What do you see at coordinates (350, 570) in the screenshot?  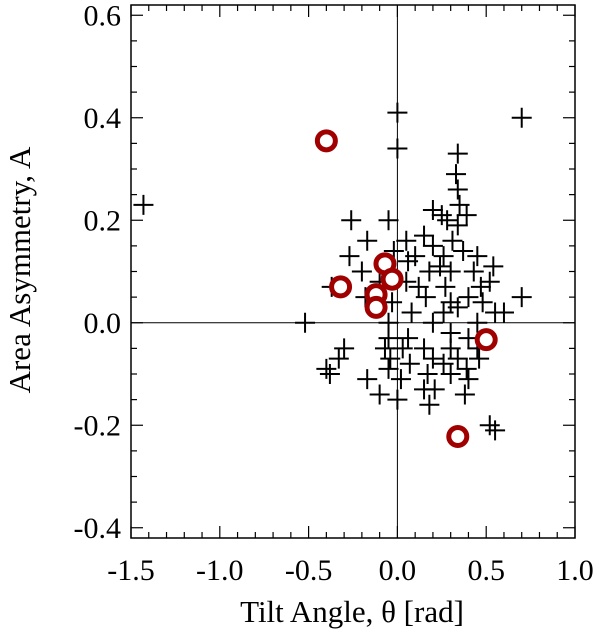 I see `x-tick-labels: -1.5 -1.0 -0.5 0.0 0.5 1.0` at bounding box center [350, 570].